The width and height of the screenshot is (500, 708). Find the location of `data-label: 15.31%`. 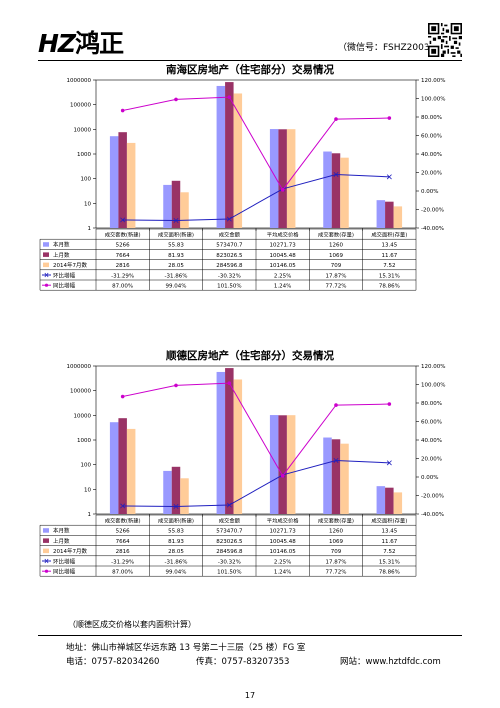

data-label: 15.31% is located at coordinates (389, 562).